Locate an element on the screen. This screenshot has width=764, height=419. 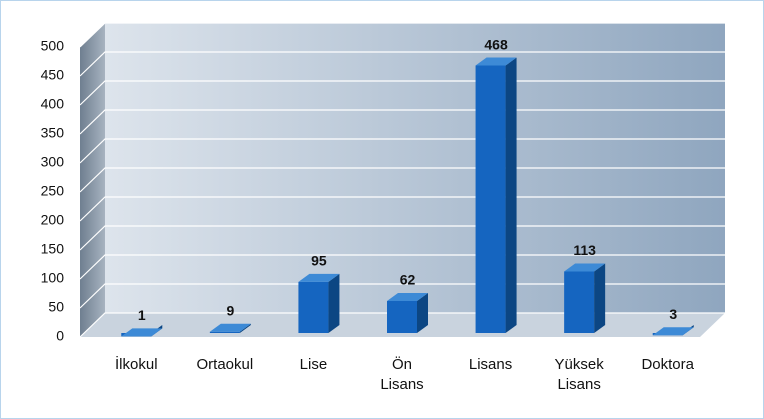
data-label: 1 is located at coordinates (142, 315).